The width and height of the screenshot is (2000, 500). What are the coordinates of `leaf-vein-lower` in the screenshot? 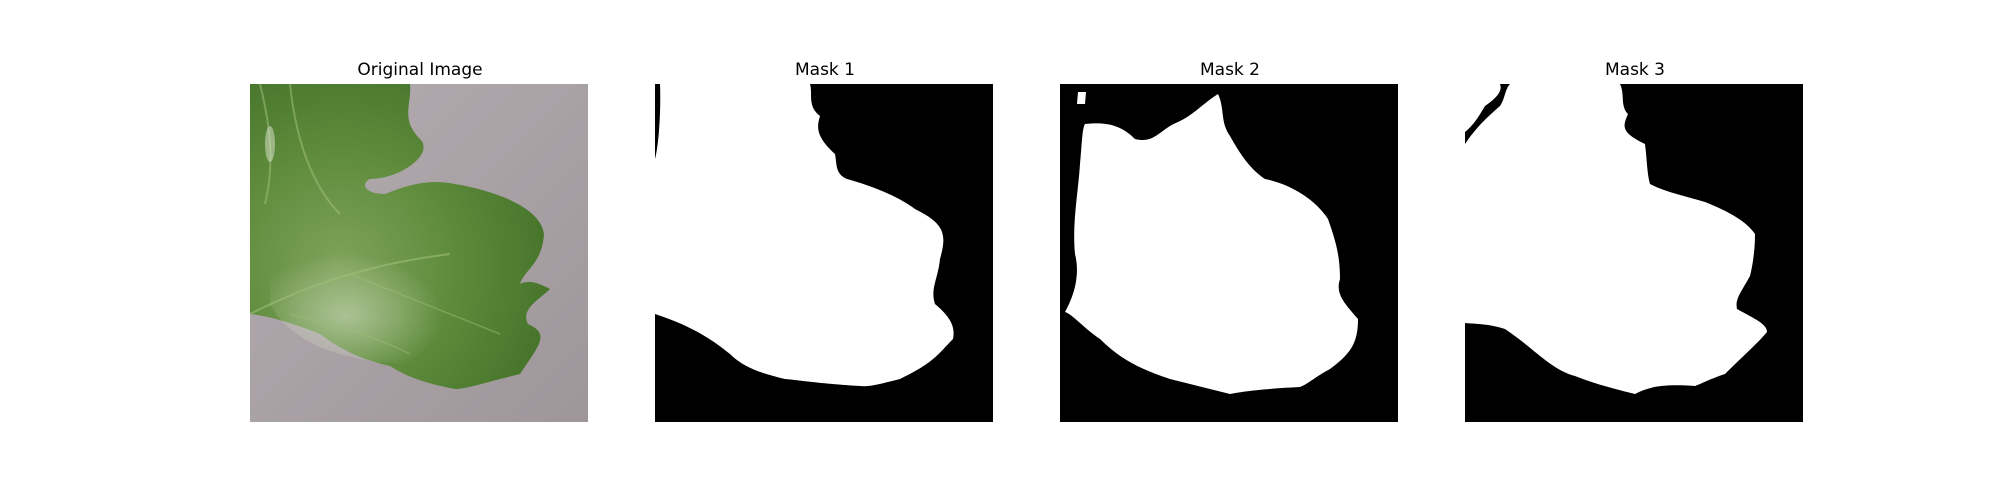 It's located at (395, 314).